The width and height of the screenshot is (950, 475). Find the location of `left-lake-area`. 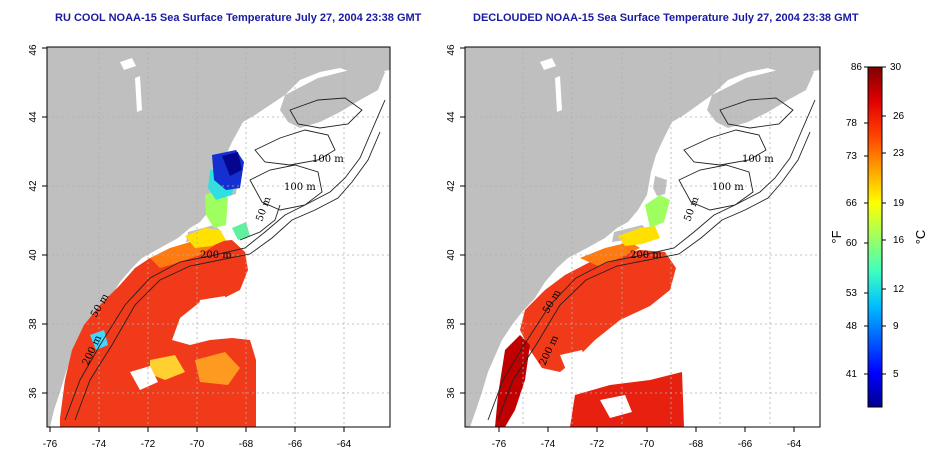

left-lake-area is located at coordinates (128, 64).